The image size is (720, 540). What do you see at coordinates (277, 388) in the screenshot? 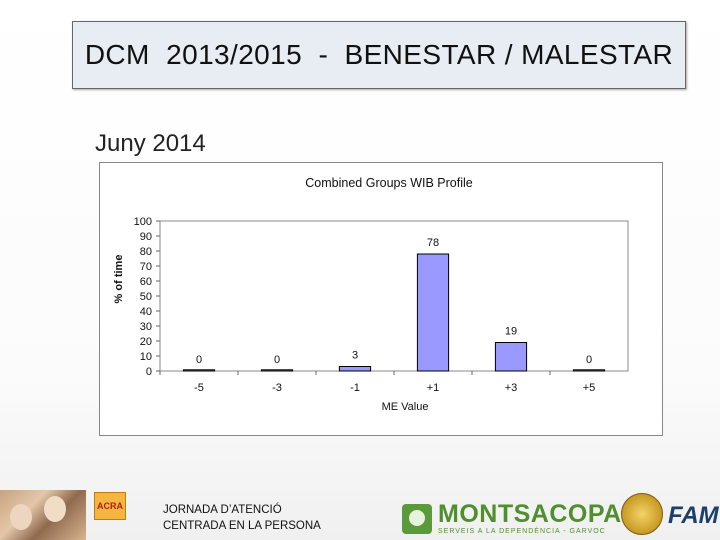
I see `x-tick-label: -3` at bounding box center [277, 388].